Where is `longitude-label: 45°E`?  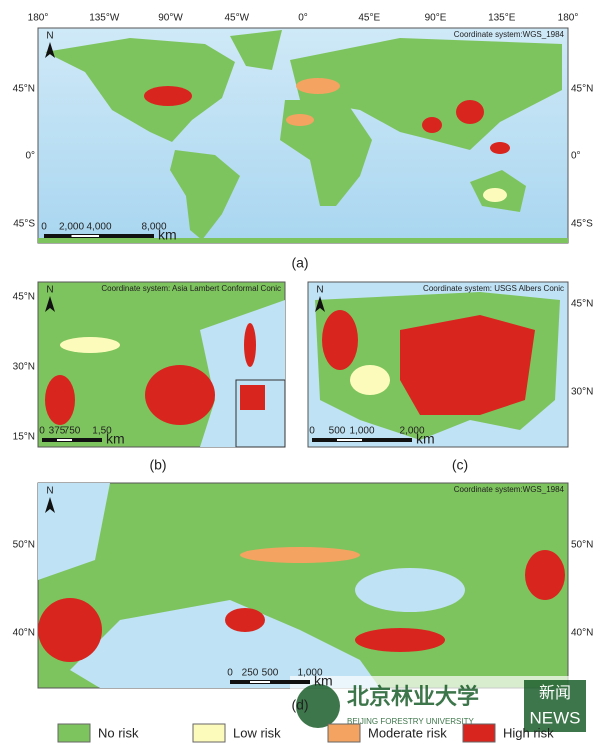
longitude-label: 45°E is located at coordinates (369, 18).